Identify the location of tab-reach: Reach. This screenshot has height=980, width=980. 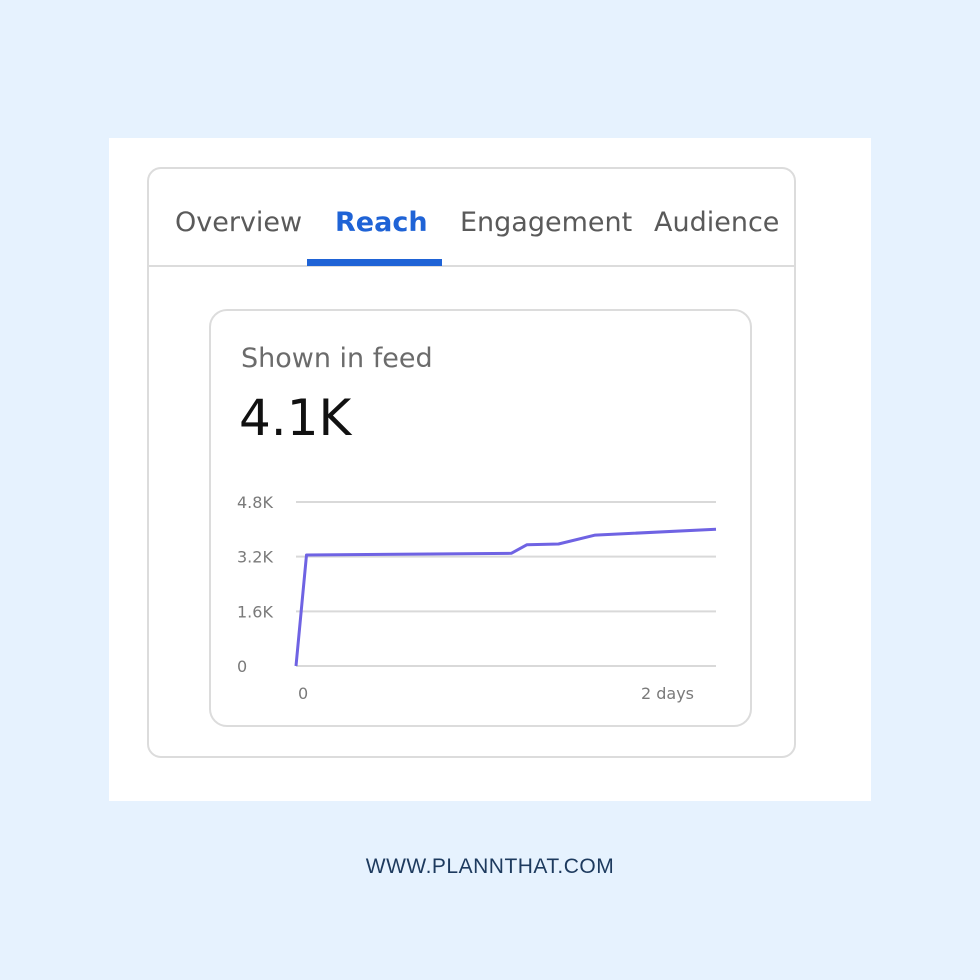
(381, 222).